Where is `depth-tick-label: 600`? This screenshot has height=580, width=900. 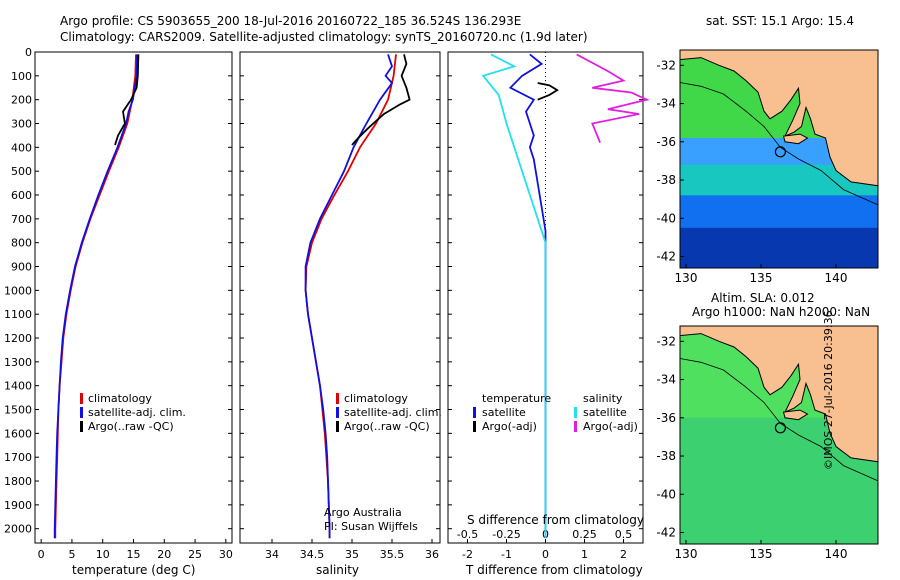 depth-tick-label: 600 is located at coordinates (21, 195).